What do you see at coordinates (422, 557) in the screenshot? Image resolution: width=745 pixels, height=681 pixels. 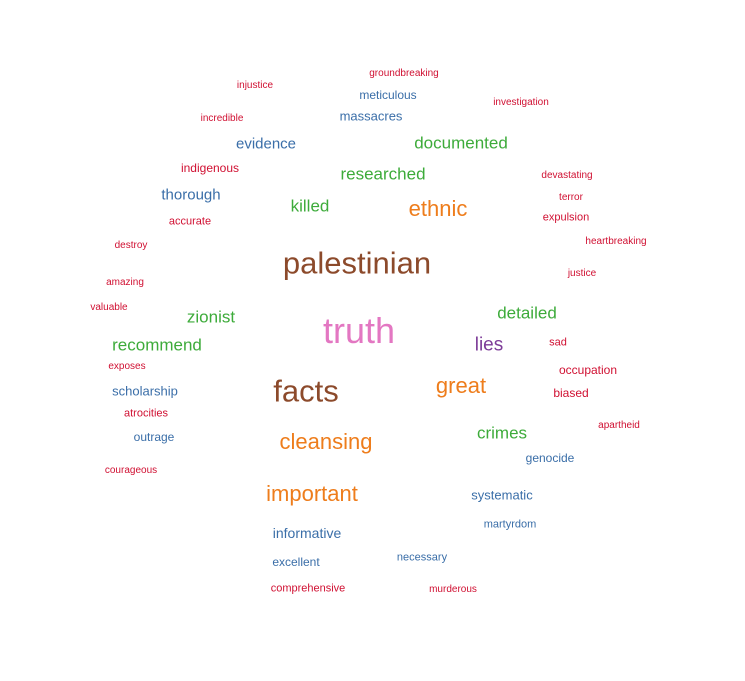 I see `word: necessary` at bounding box center [422, 557].